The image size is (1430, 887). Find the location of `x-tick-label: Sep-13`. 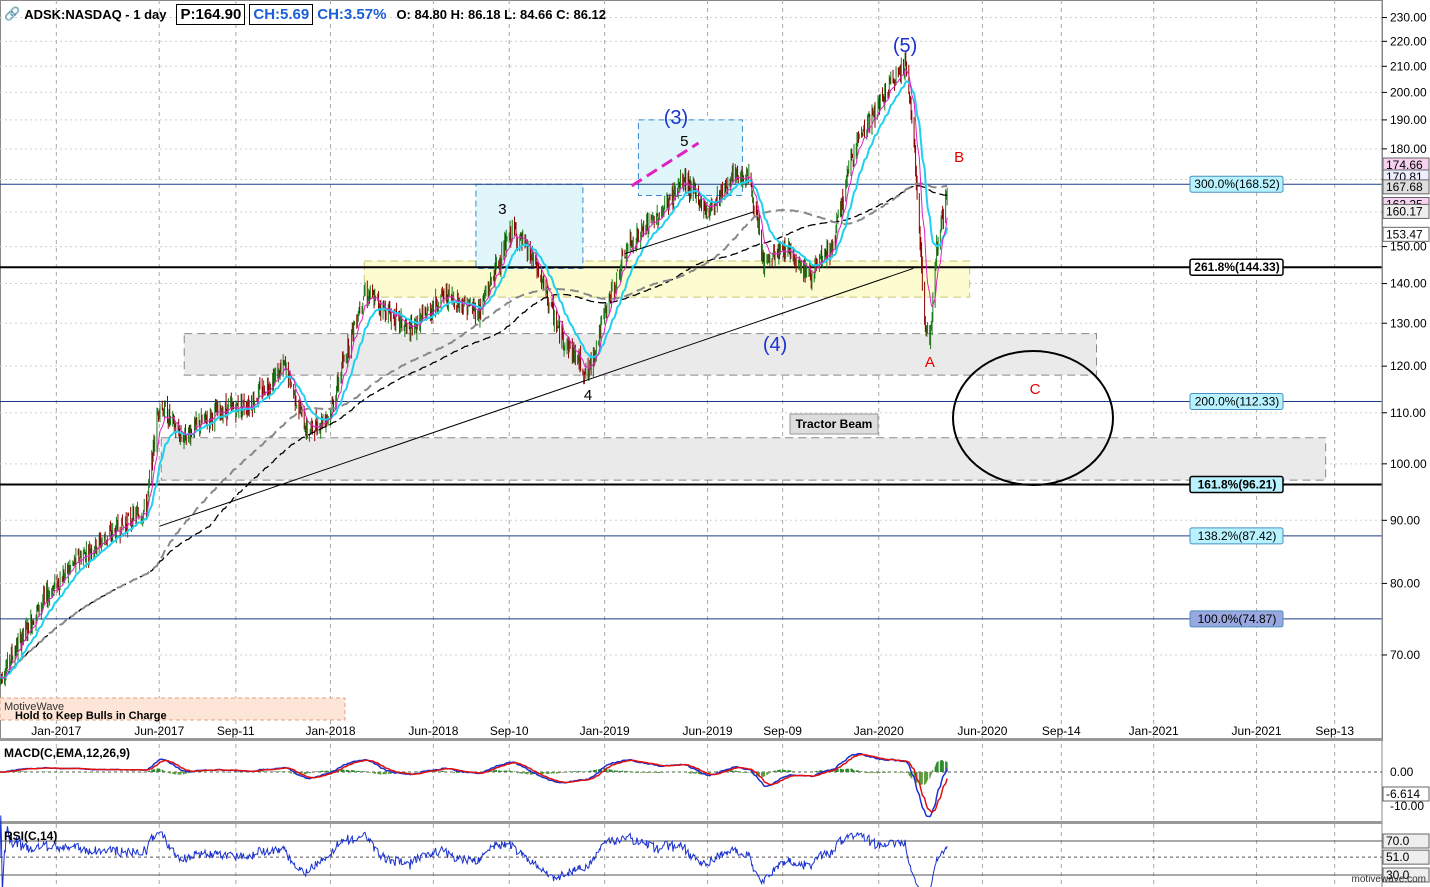

x-tick-label: Sep-13 is located at coordinates (1334, 731).